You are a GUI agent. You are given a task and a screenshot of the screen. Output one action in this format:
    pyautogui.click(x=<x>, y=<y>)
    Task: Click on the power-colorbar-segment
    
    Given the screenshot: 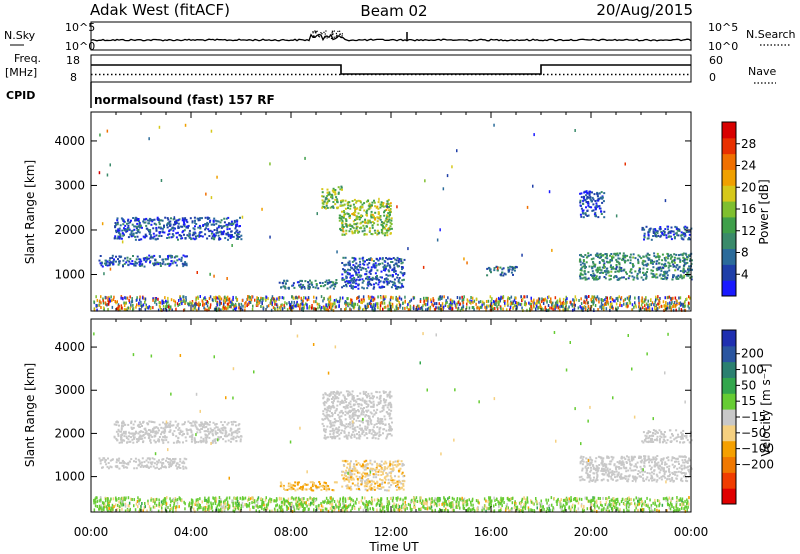 What is the action you would take?
    pyautogui.click(x=729, y=146)
    